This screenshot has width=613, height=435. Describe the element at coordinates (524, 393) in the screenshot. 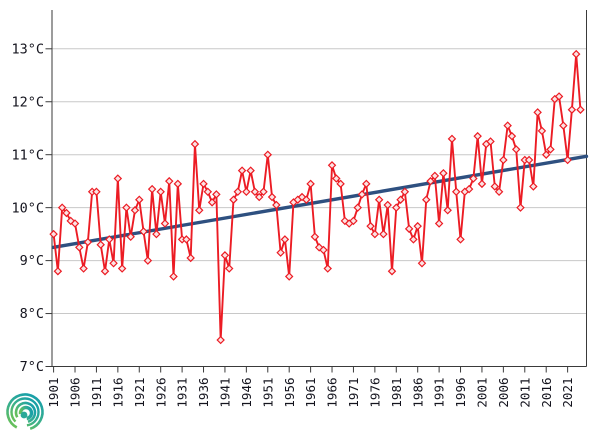

I see `x-tick-label: 2011` at that location.